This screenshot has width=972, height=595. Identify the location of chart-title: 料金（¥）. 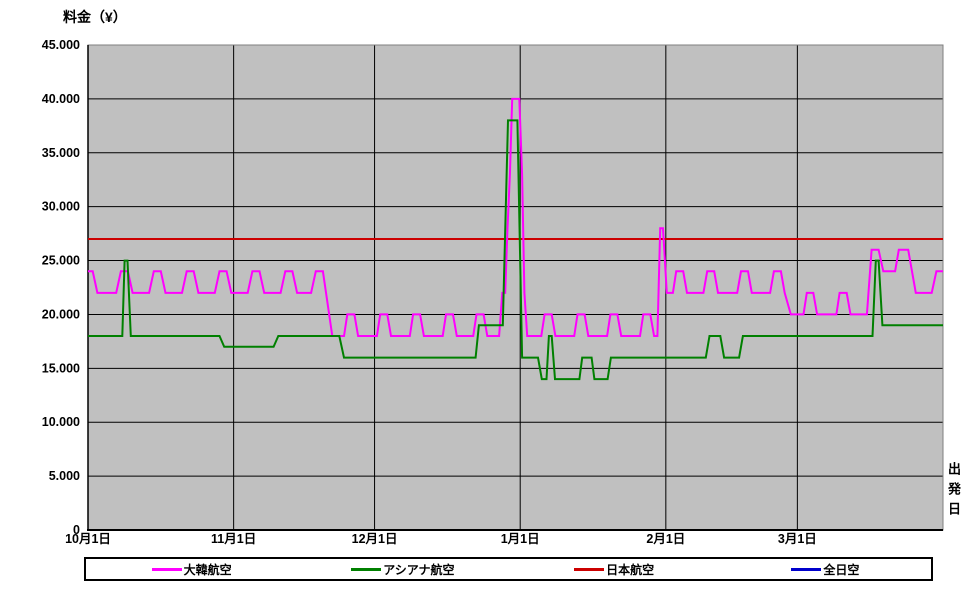
(95, 17).